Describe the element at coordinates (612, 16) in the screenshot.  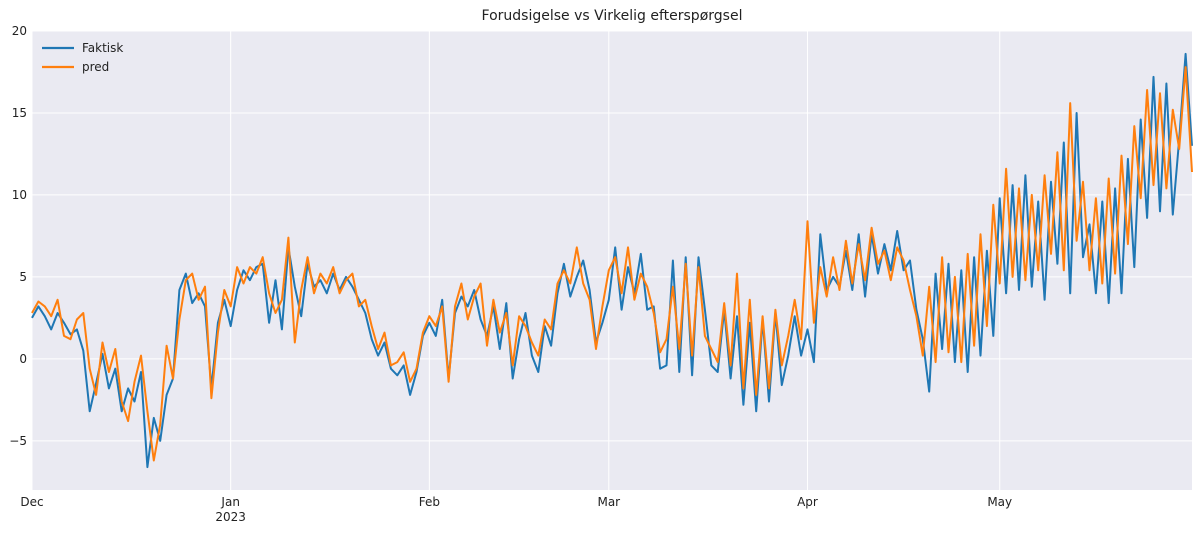
I see `chart-title: Forudsigelse vs Virkelig efterspørgsel` at that location.